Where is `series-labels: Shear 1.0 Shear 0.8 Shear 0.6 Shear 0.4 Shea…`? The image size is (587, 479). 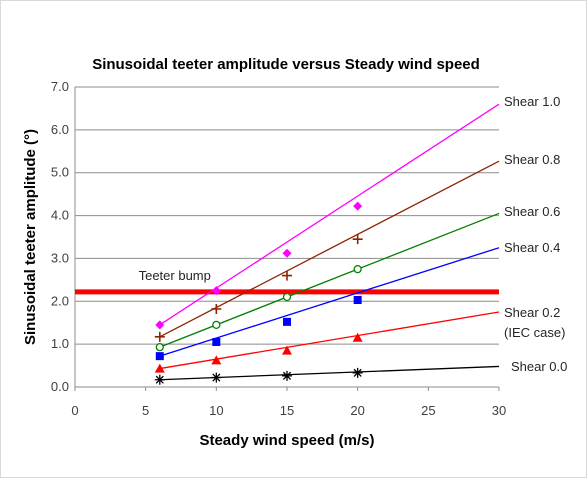
series-labels: Shear 1.0 Shear 0.8 Shear 0.6 Shear 0.4 Shea… is located at coordinates (535, 234).